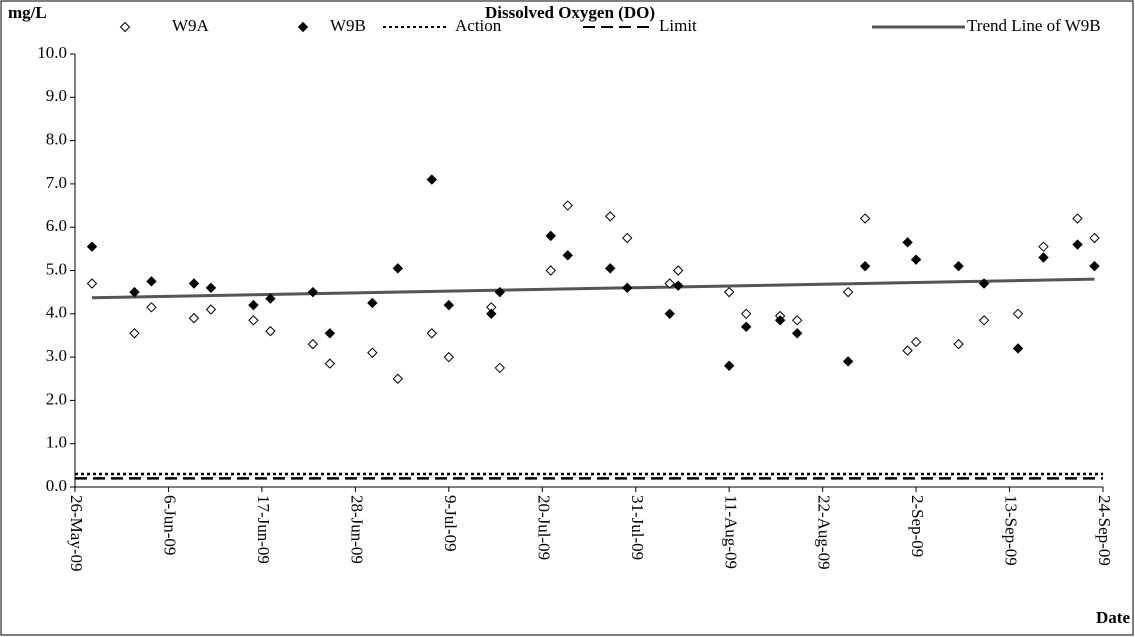  Describe the element at coordinates (1113, 617) in the screenshot. I see `x-axis-label: Date` at that location.